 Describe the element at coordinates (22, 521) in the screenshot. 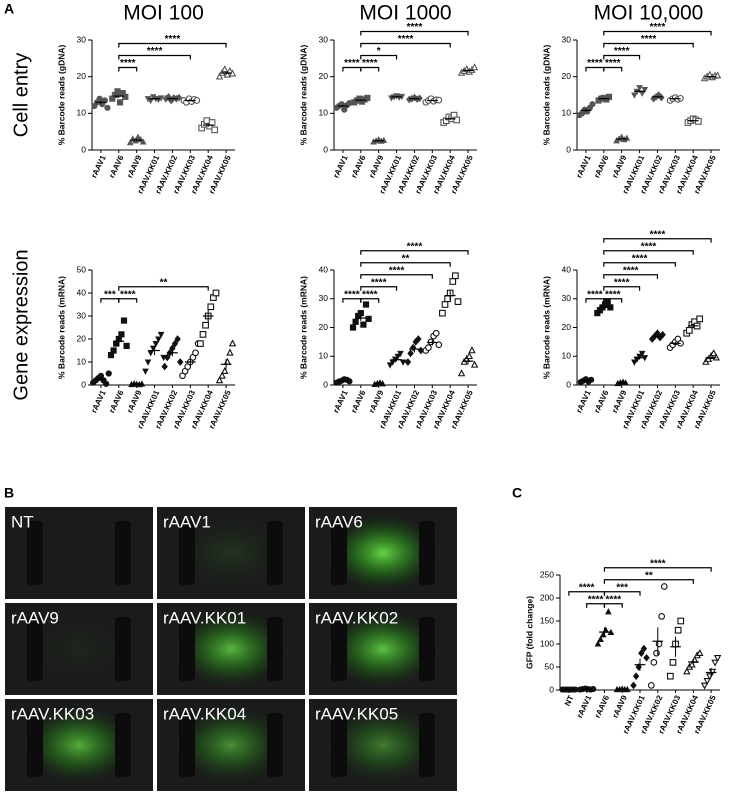

I see `image-label: NT` at that location.